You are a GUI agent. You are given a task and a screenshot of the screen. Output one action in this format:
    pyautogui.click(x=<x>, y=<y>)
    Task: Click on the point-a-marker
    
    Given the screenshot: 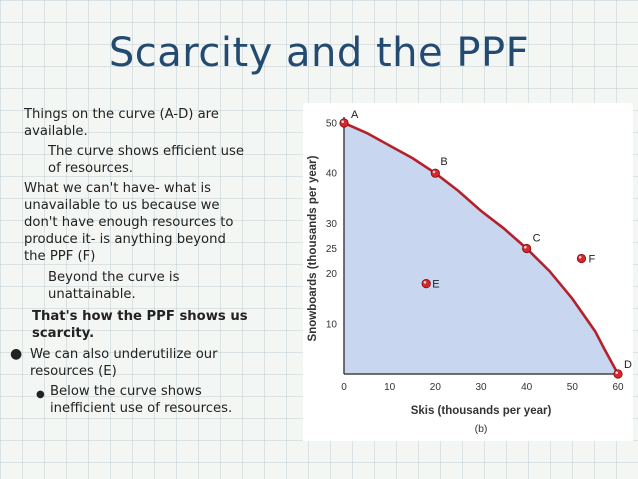 What is the action you would take?
    pyautogui.click(x=344, y=123)
    